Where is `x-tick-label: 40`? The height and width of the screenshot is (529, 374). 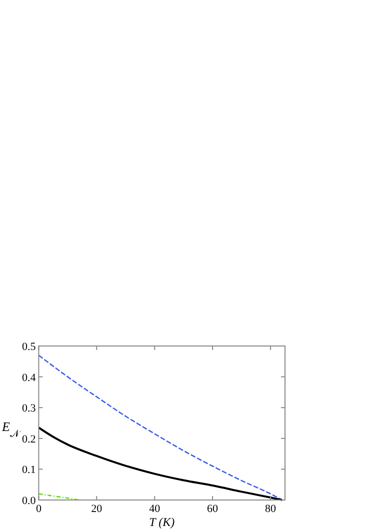 x-tick-label: 40 is located at coordinates (155, 509).